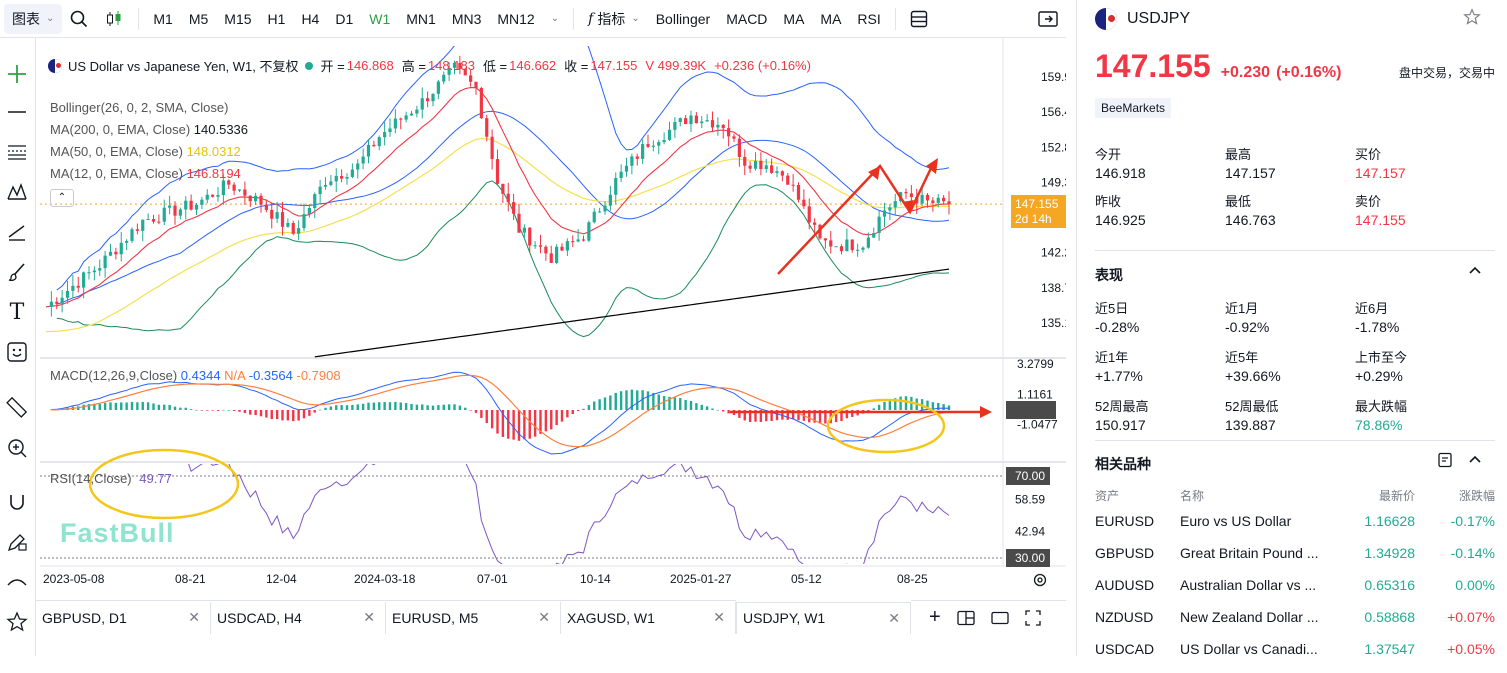 The height and width of the screenshot is (673, 1507). I want to click on crosshair-tool, so click(17, 74).